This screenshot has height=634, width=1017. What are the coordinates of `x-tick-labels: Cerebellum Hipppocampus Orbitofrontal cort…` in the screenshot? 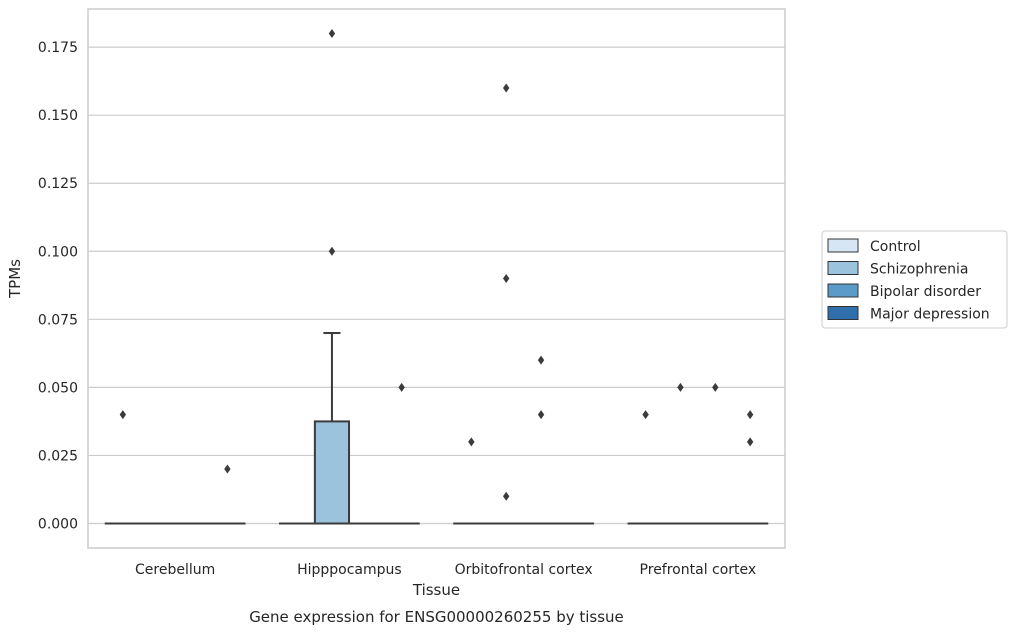 It's located at (445, 570).